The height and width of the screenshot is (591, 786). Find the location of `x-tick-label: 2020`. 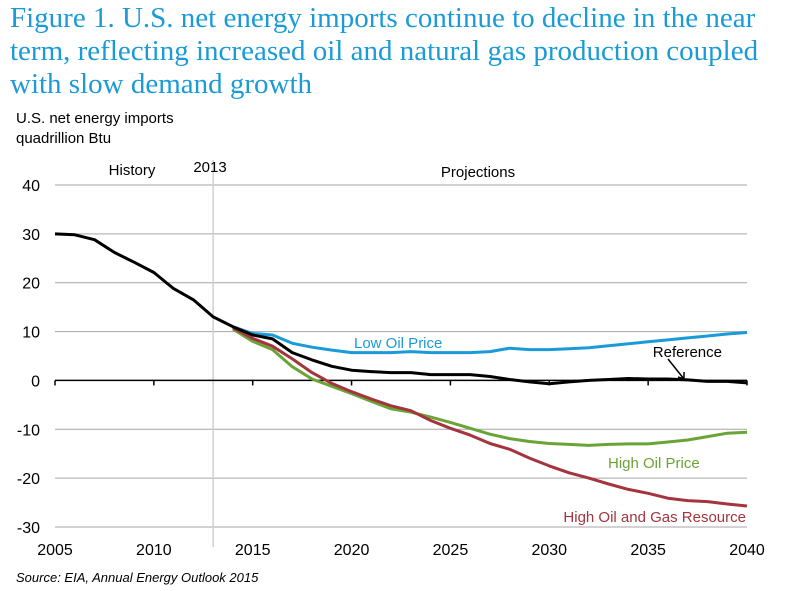

x-tick-label: 2020 is located at coordinates (352, 550).